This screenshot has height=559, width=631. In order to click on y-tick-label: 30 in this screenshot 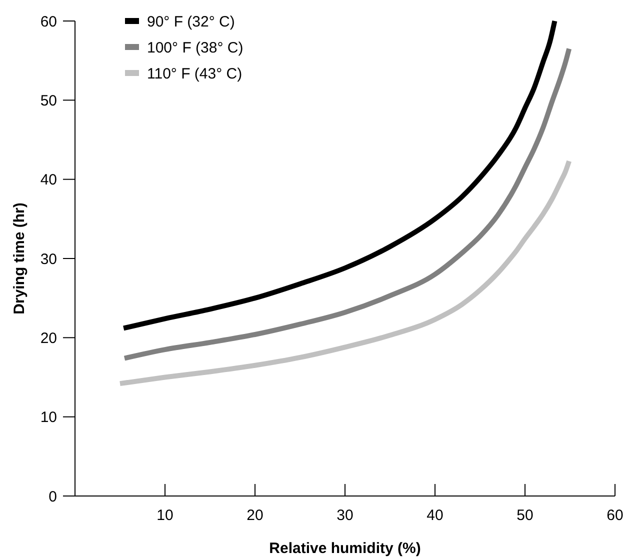, I will do `click(48, 259)`.